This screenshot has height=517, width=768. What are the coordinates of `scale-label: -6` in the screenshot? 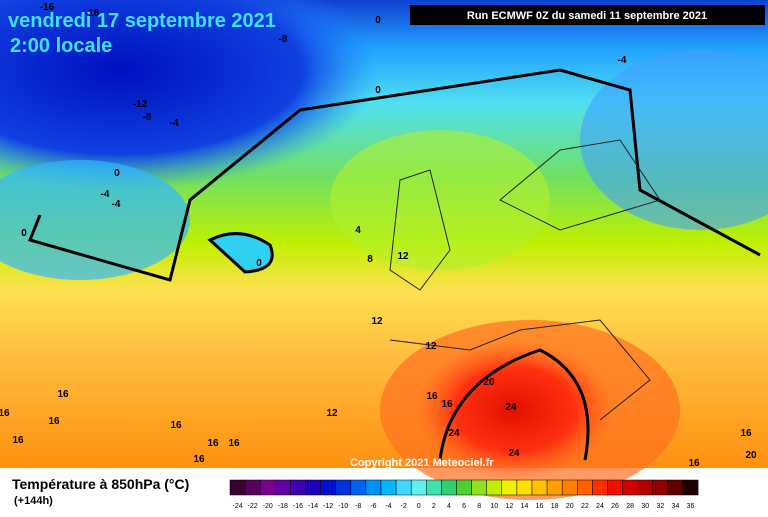 It's located at (373, 506).